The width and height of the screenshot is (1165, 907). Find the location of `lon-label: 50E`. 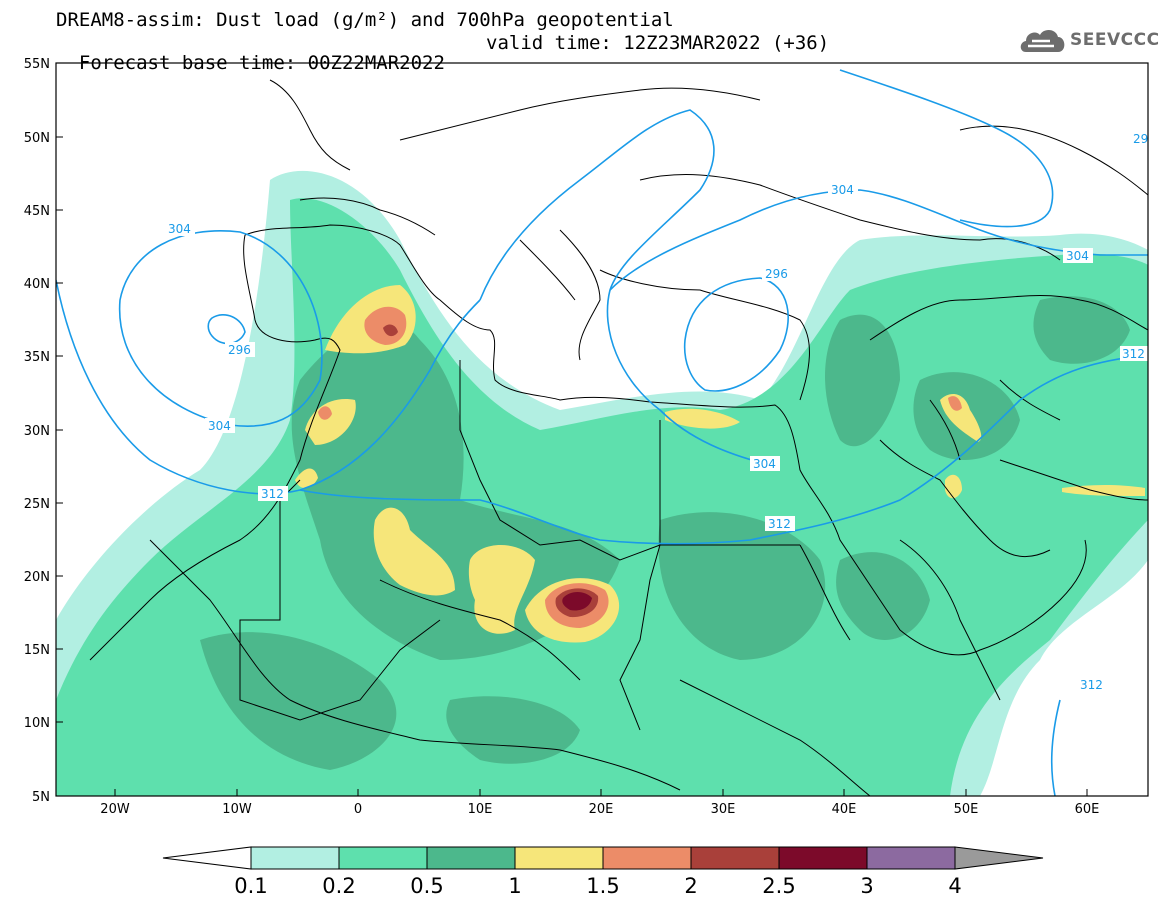

lon-label: 50E is located at coordinates (966, 809).